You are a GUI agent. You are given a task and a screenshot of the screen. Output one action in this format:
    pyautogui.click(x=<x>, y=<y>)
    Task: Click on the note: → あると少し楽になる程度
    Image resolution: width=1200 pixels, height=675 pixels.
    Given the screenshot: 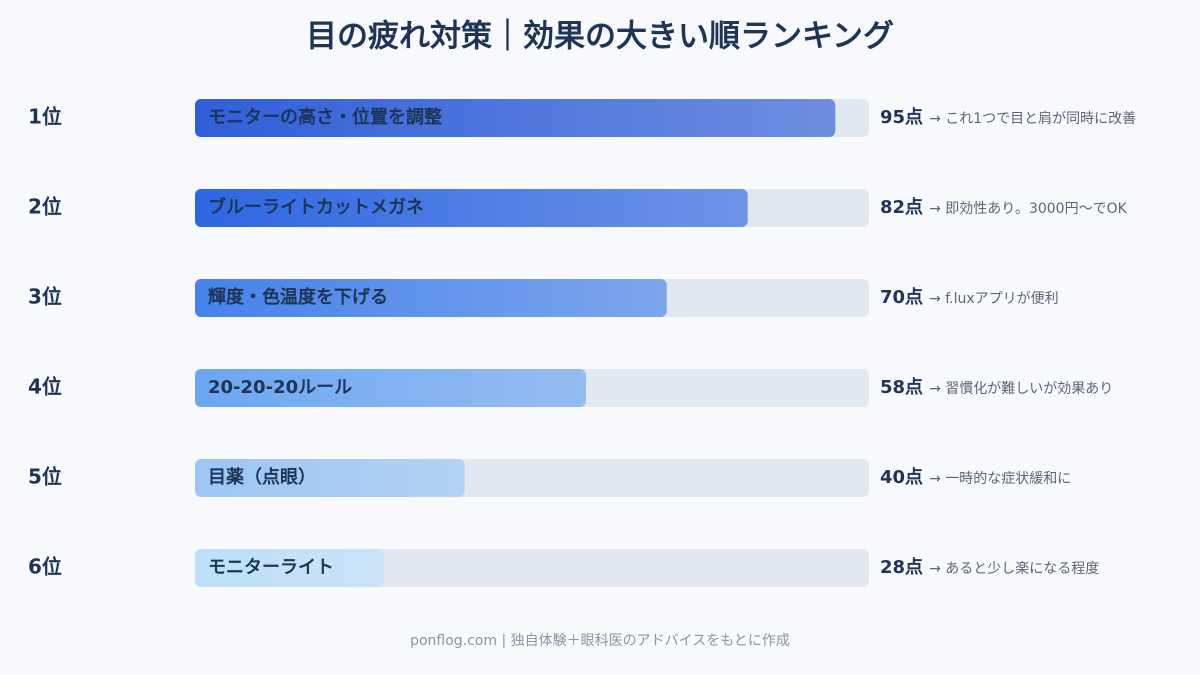 What is the action you would take?
    pyautogui.click(x=1014, y=569)
    